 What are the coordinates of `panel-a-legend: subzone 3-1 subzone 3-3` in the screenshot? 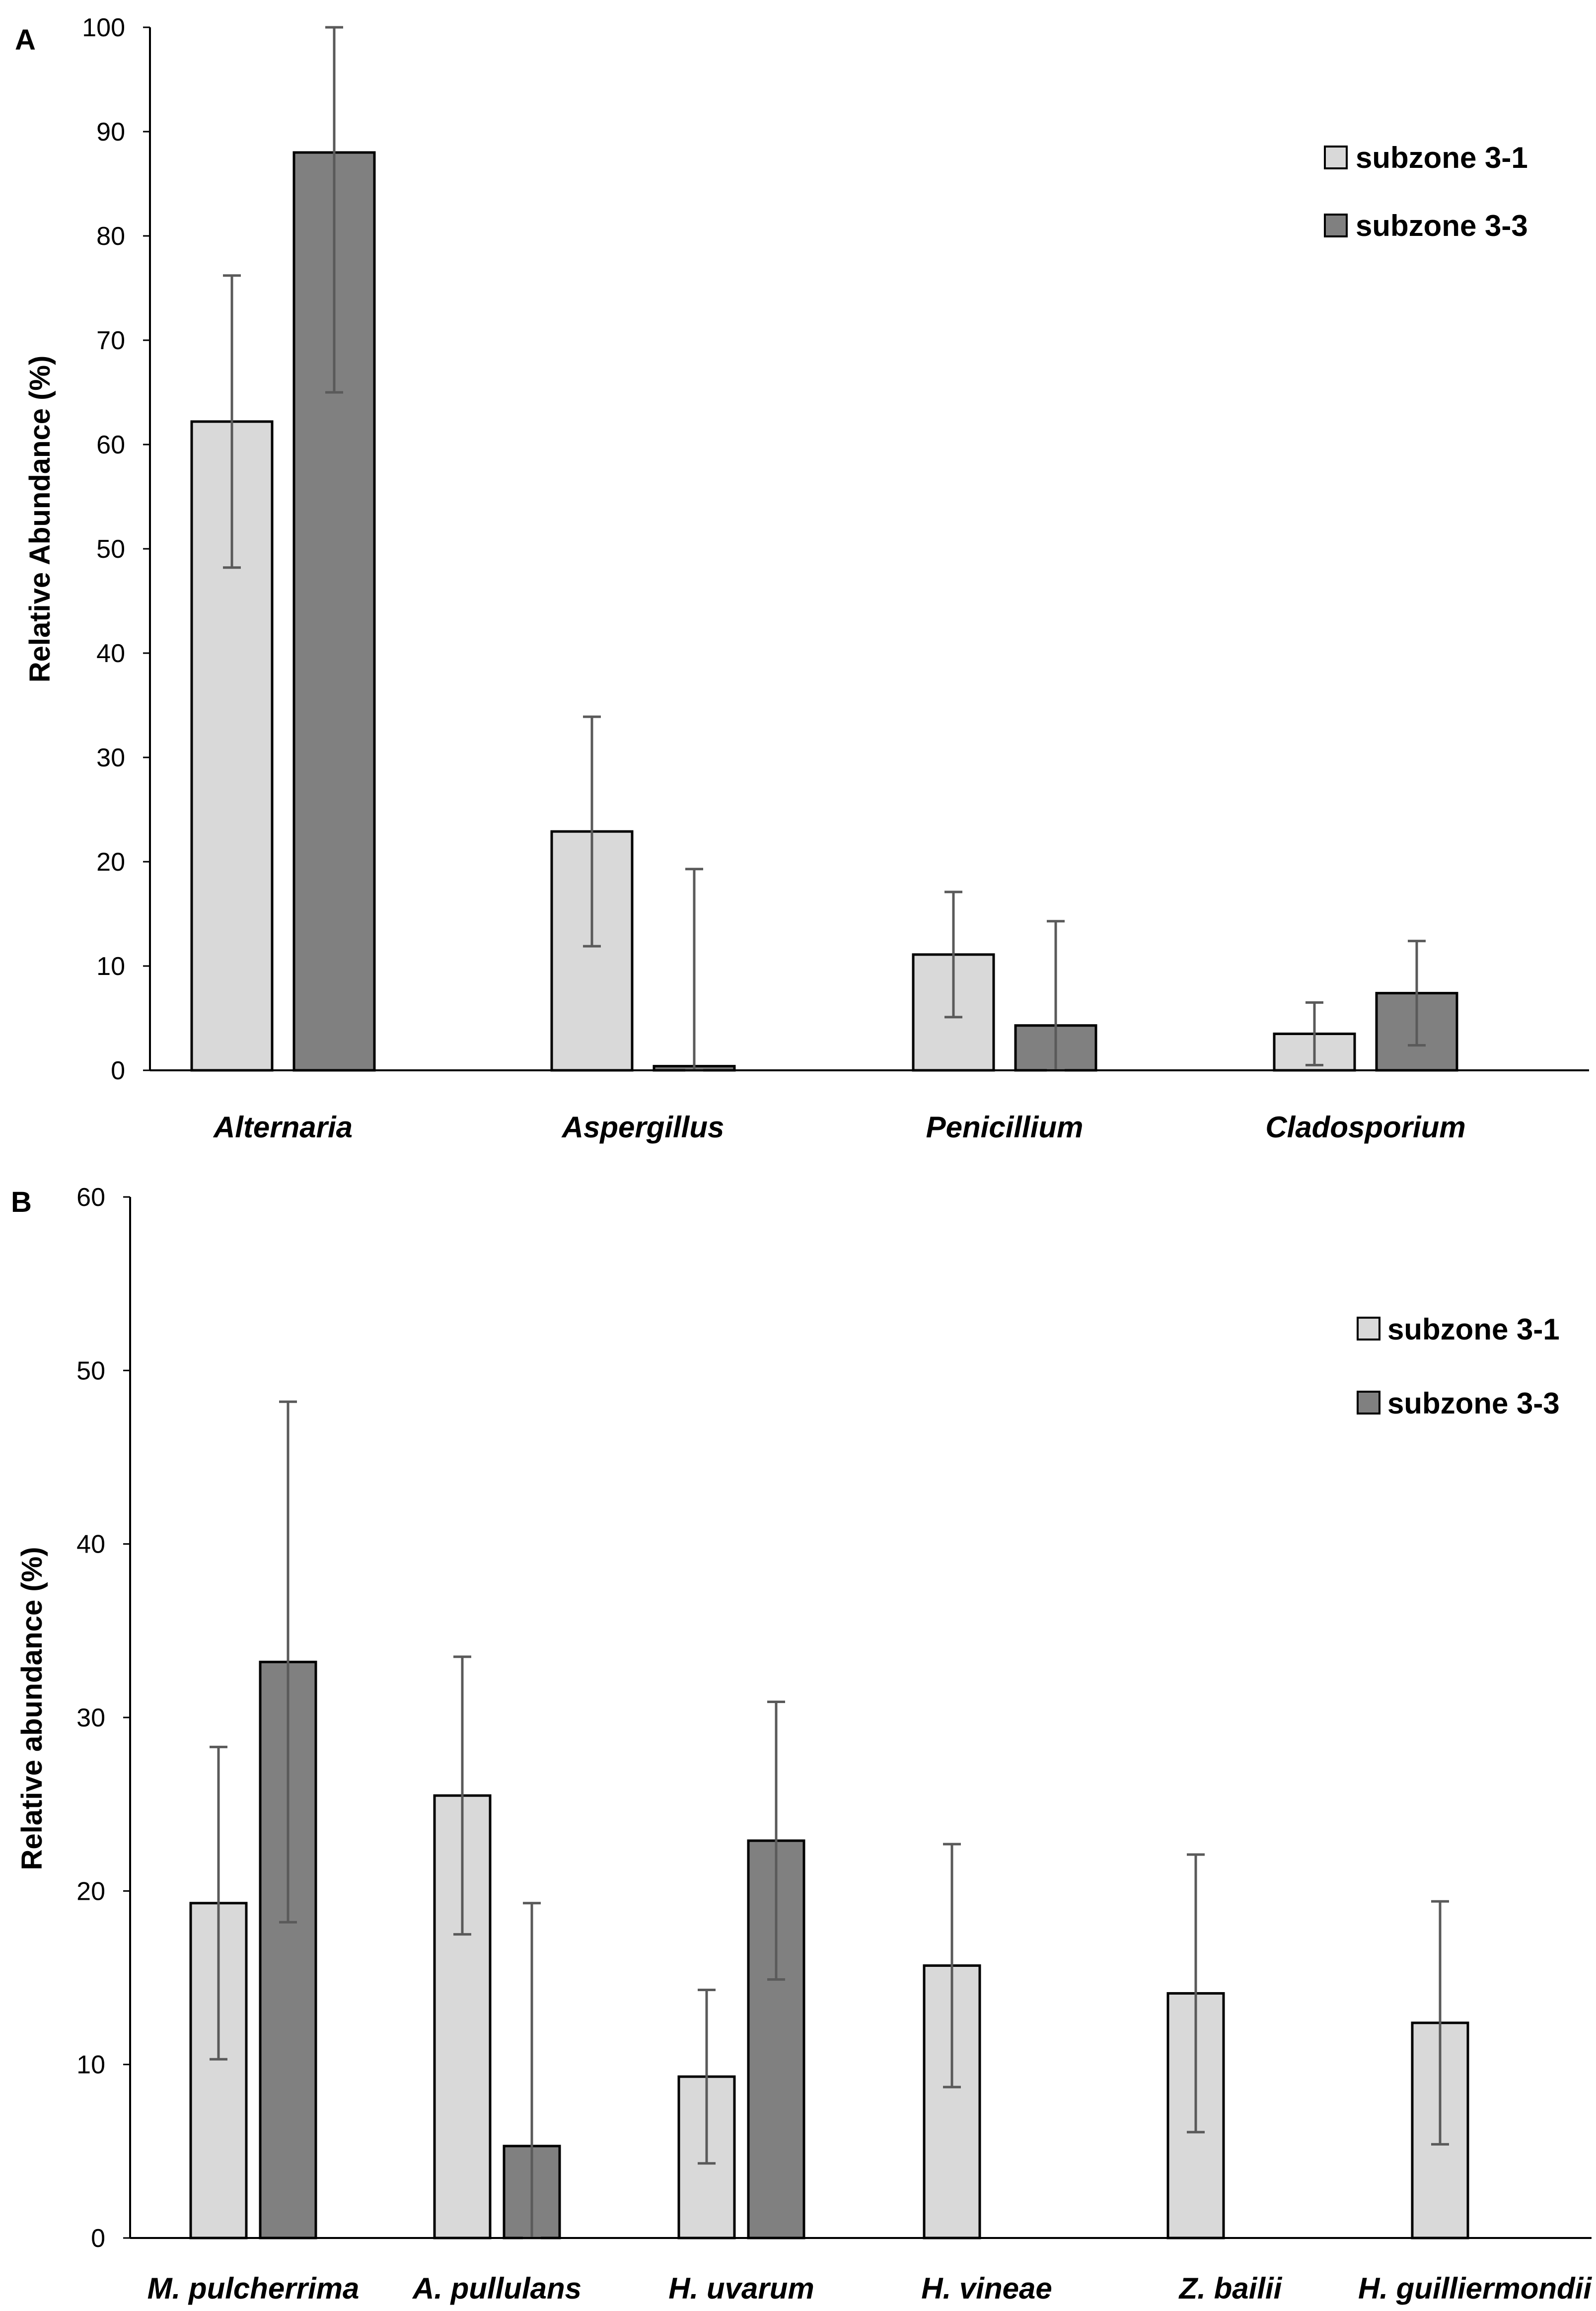 It's located at (1426, 191).